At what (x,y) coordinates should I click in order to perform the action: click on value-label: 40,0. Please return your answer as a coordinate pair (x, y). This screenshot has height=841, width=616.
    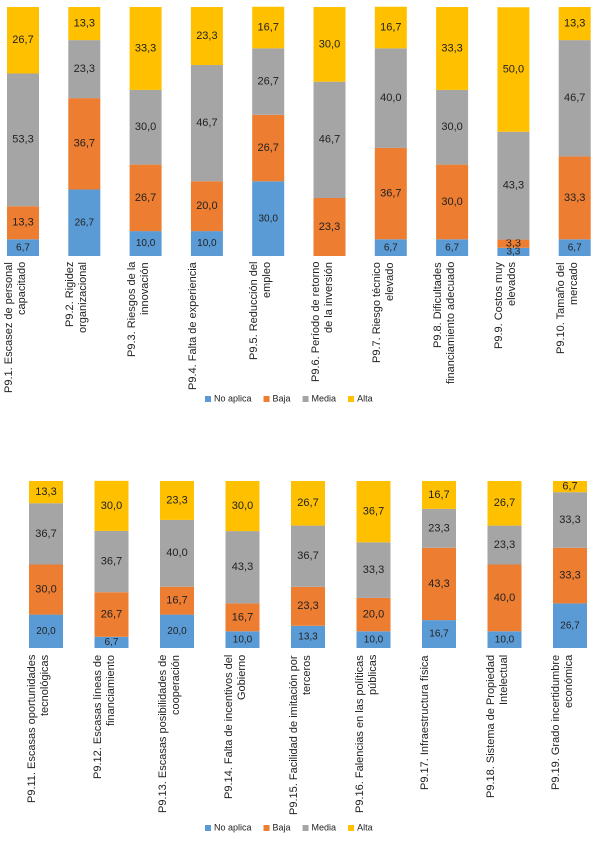
    Looking at the image, I should click on (176, 553).